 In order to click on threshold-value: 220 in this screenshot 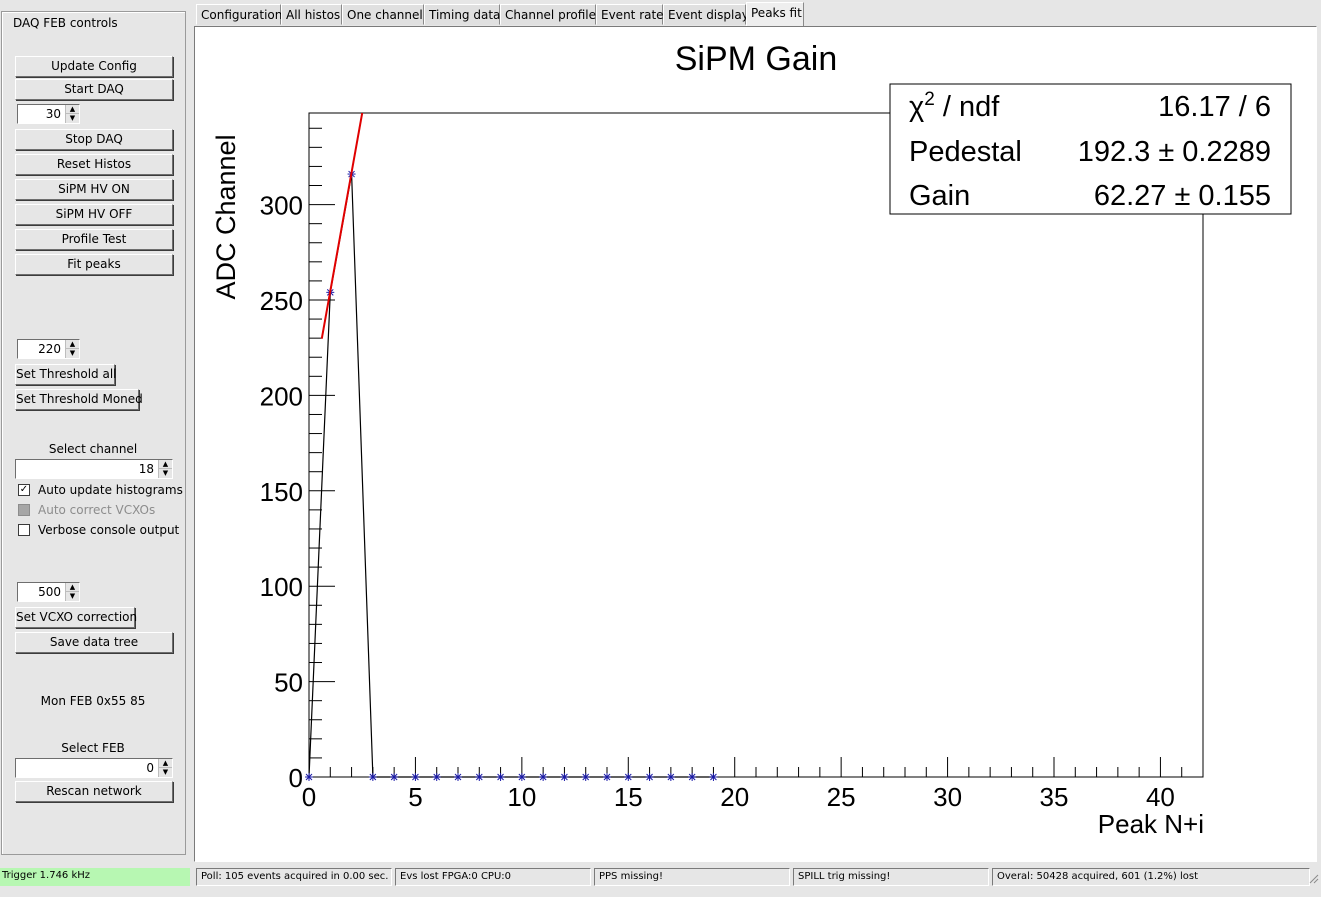, I will do `click(49, 349)`.